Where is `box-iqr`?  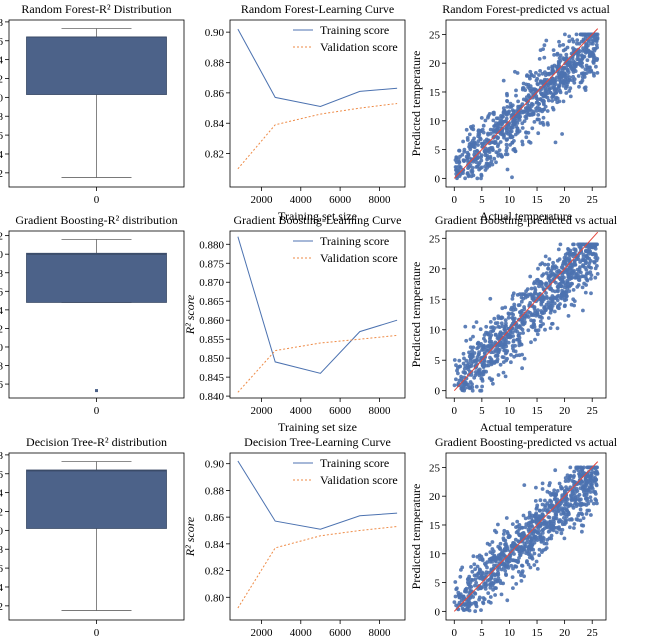 box-iqr is located at coordinates (96, 277).